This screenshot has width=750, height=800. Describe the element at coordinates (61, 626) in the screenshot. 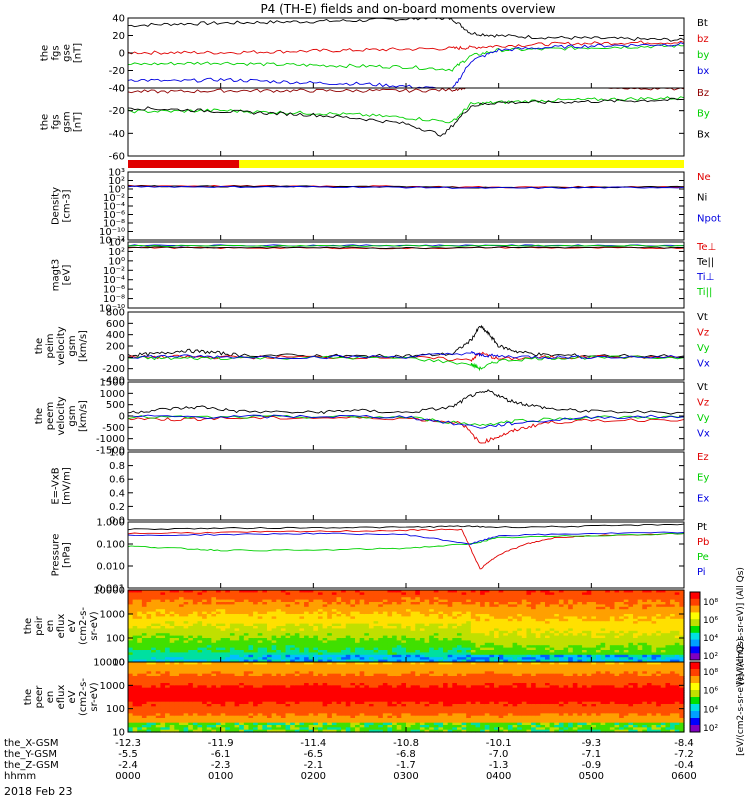

I see `ylabel: eflux` at that location.